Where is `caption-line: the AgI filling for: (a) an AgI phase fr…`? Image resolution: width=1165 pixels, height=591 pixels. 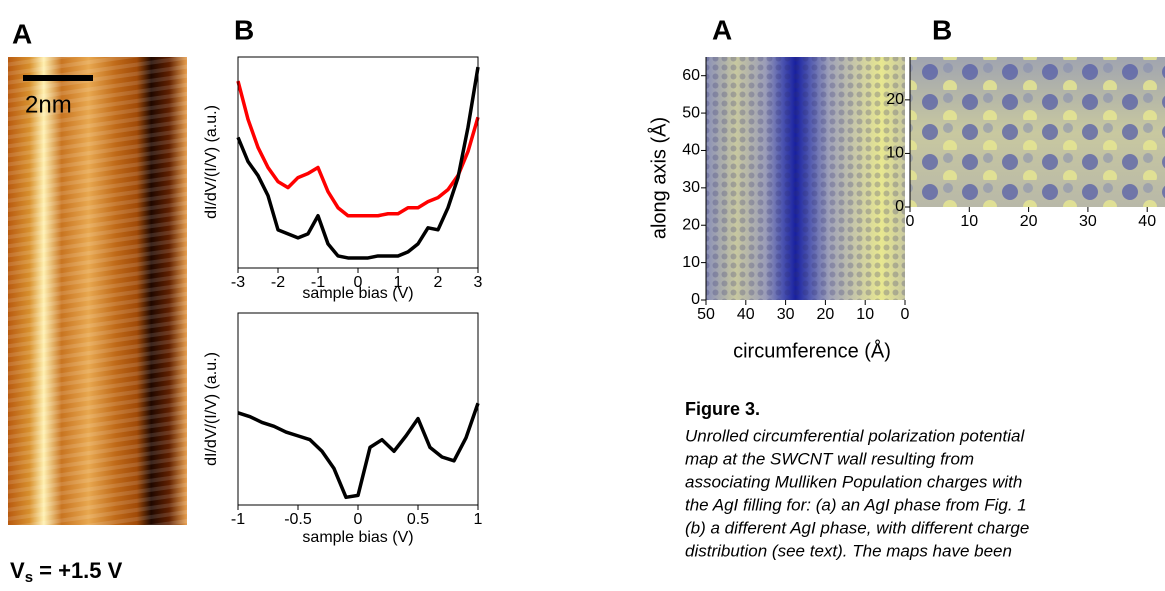
caption-line: the AgI filling for: (a) an AgI phase fr… is located at coordinates (856, 504).